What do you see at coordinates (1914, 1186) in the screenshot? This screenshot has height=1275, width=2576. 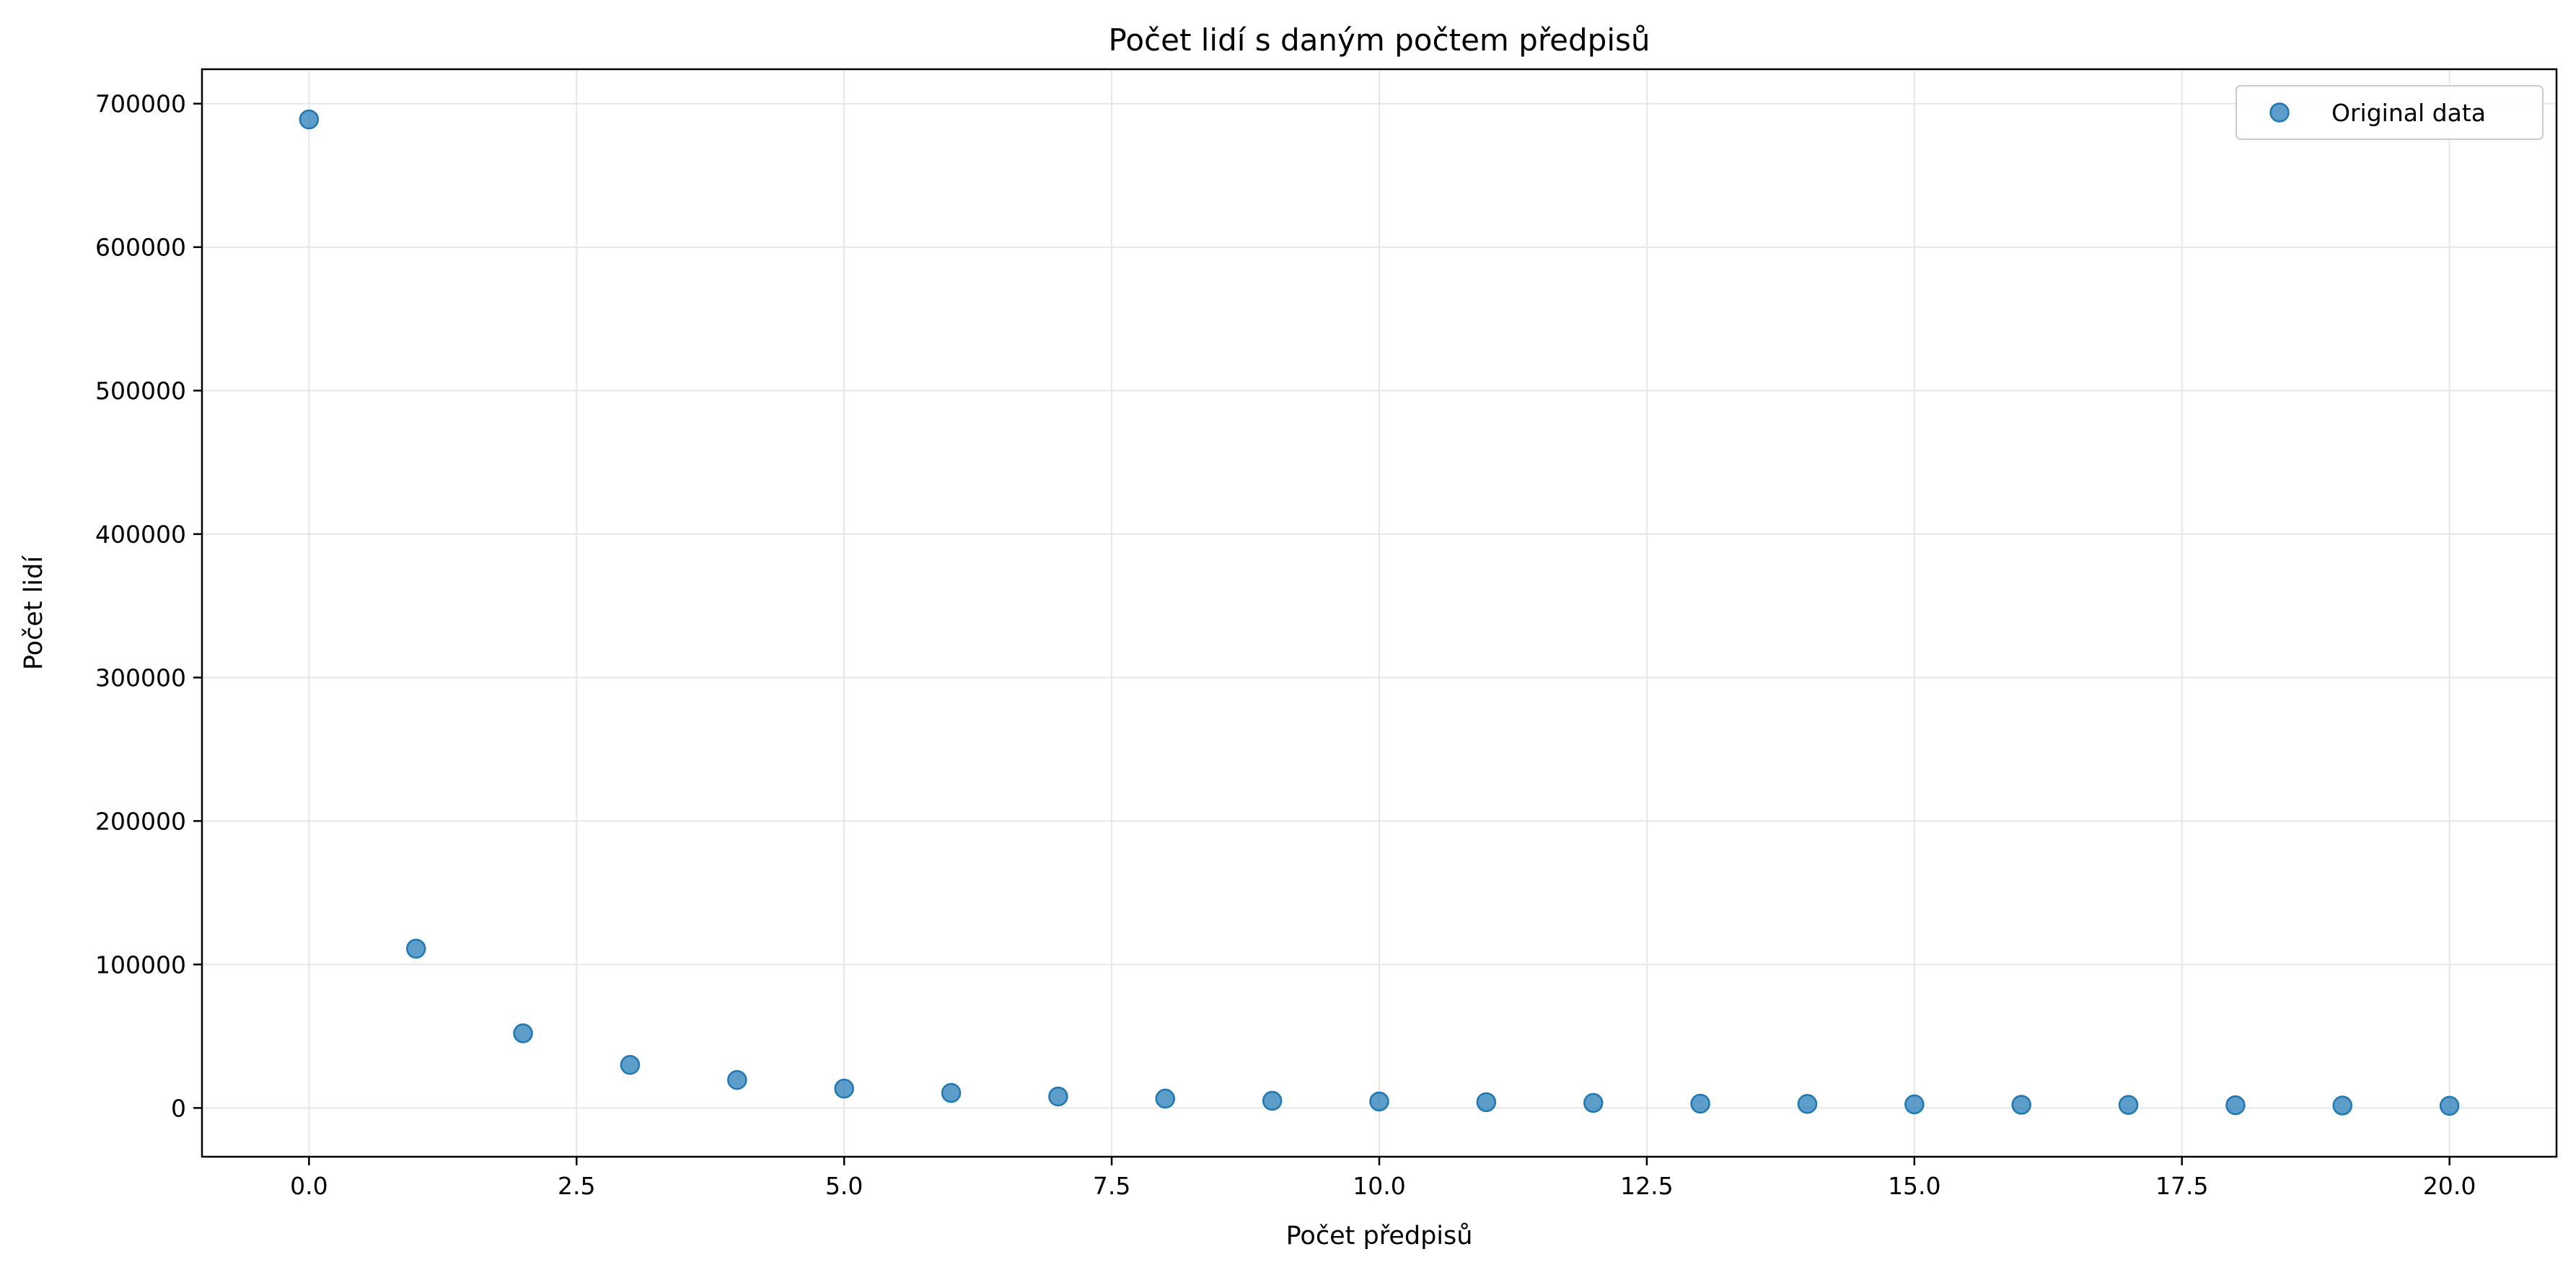 I see `x-tick-label: 15.0` at bounding box center [1914, 1186].